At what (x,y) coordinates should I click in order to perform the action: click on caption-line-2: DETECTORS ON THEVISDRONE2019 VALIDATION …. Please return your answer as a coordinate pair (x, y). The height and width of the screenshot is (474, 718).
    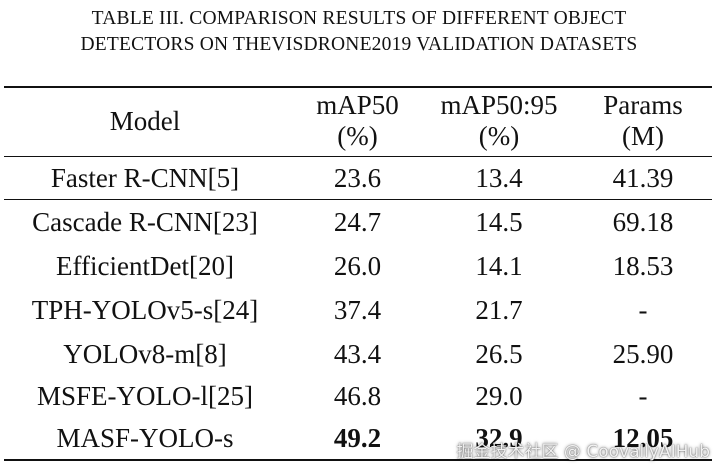
    Looking at the image, I should click on (359, 44).